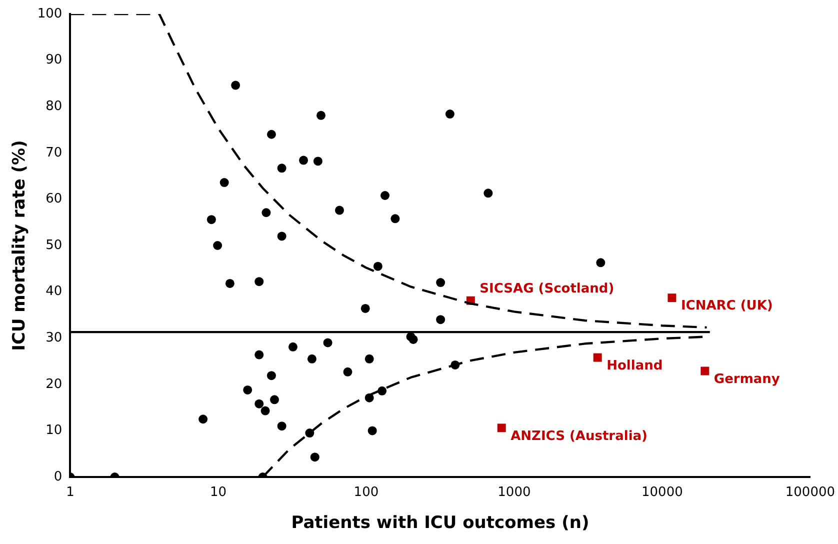  What do you see at coordinates (54, 245) in the screenshot?
I see `y-tick-label: 50` at bounding box center [54, 245].